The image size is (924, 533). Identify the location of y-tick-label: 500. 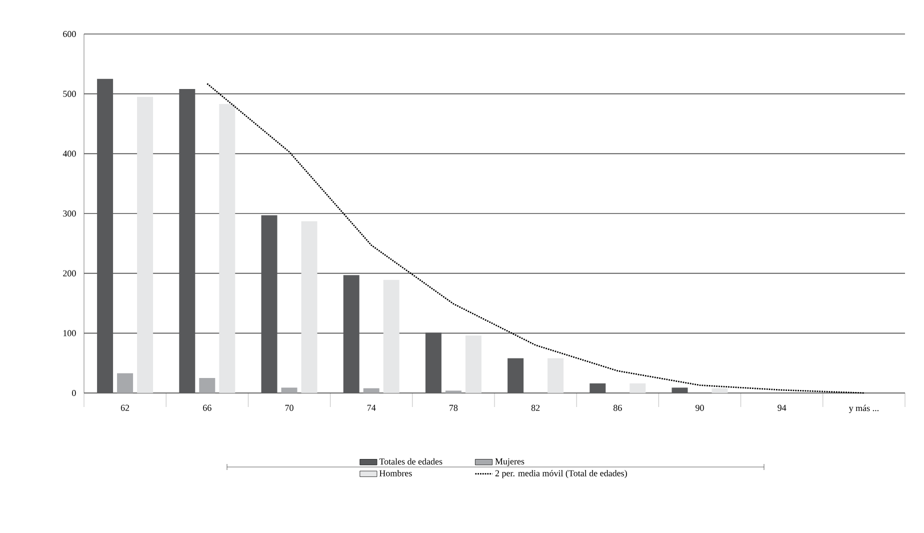
(69, 93).